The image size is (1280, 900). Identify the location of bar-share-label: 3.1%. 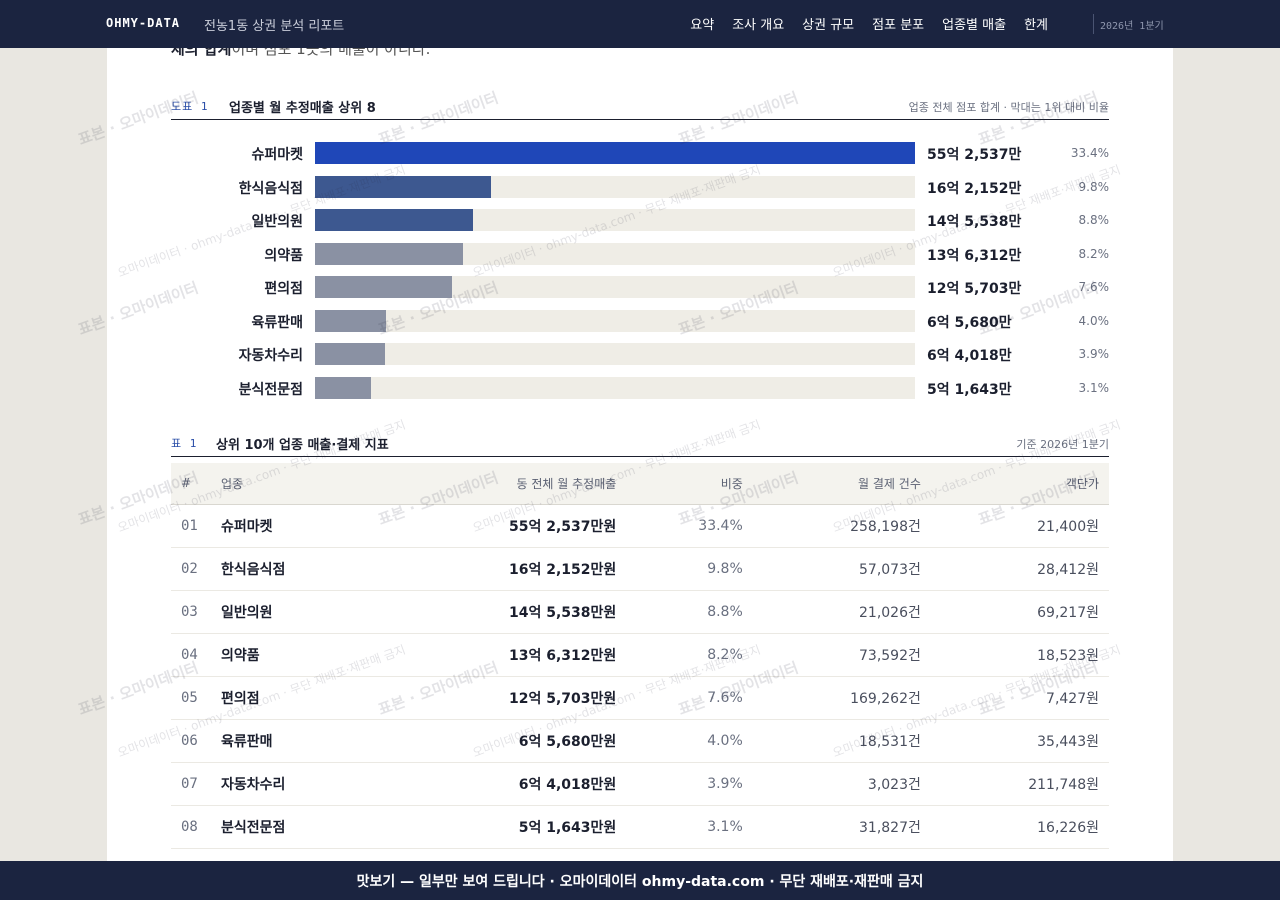
(1094, 387).